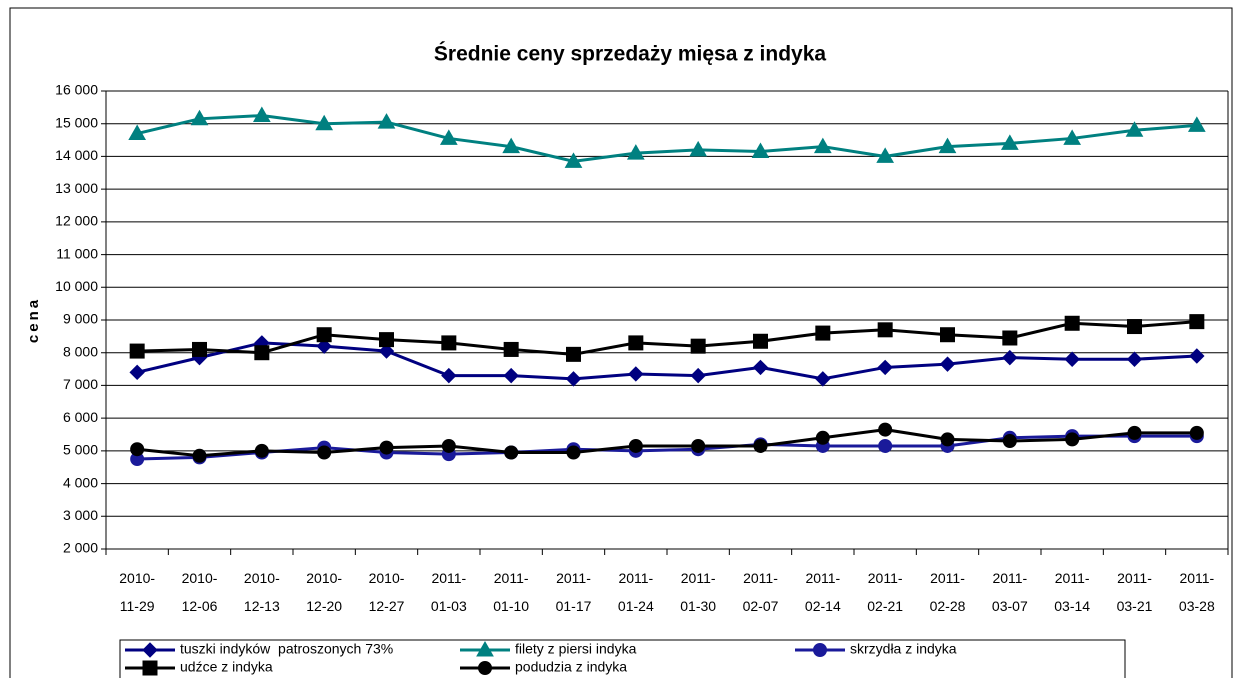 Image resolution: width=1233 pixels, height=678 pixels. What do you see at coordinates (698, 592) in the screenshot?
I see `x-tick-label: 2011-01-30` at bounding box center [698, 592].